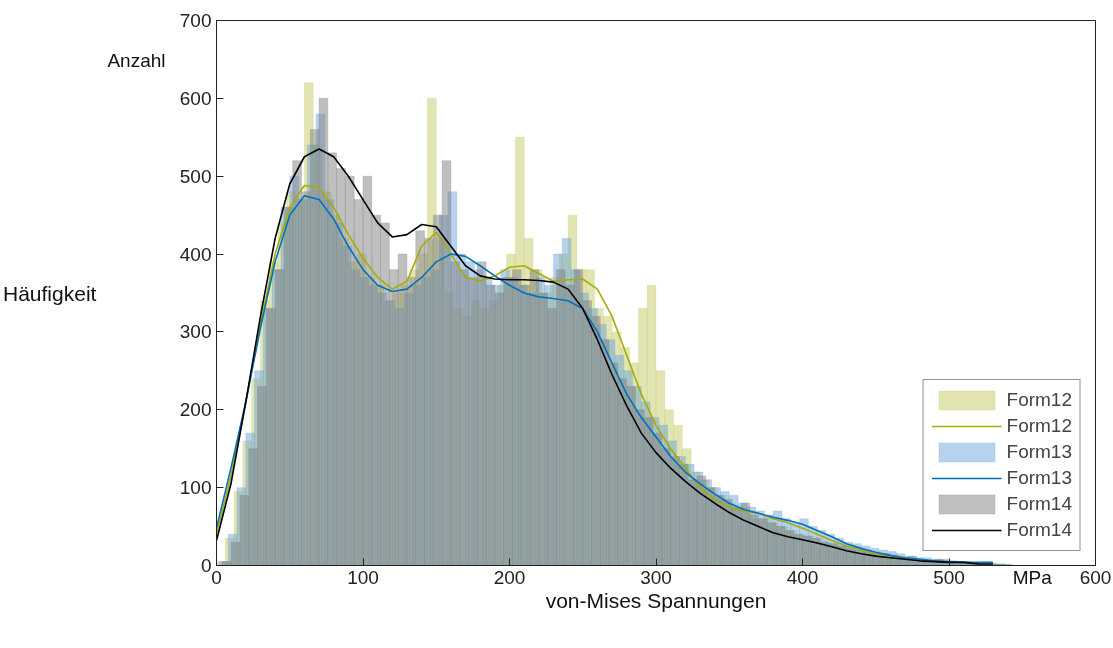 The image size is (1113, 648). What do you see at coordinates (195, 98) in the screenshot?
I see `y-tick-label: 600` at bounding box center [195, 98].